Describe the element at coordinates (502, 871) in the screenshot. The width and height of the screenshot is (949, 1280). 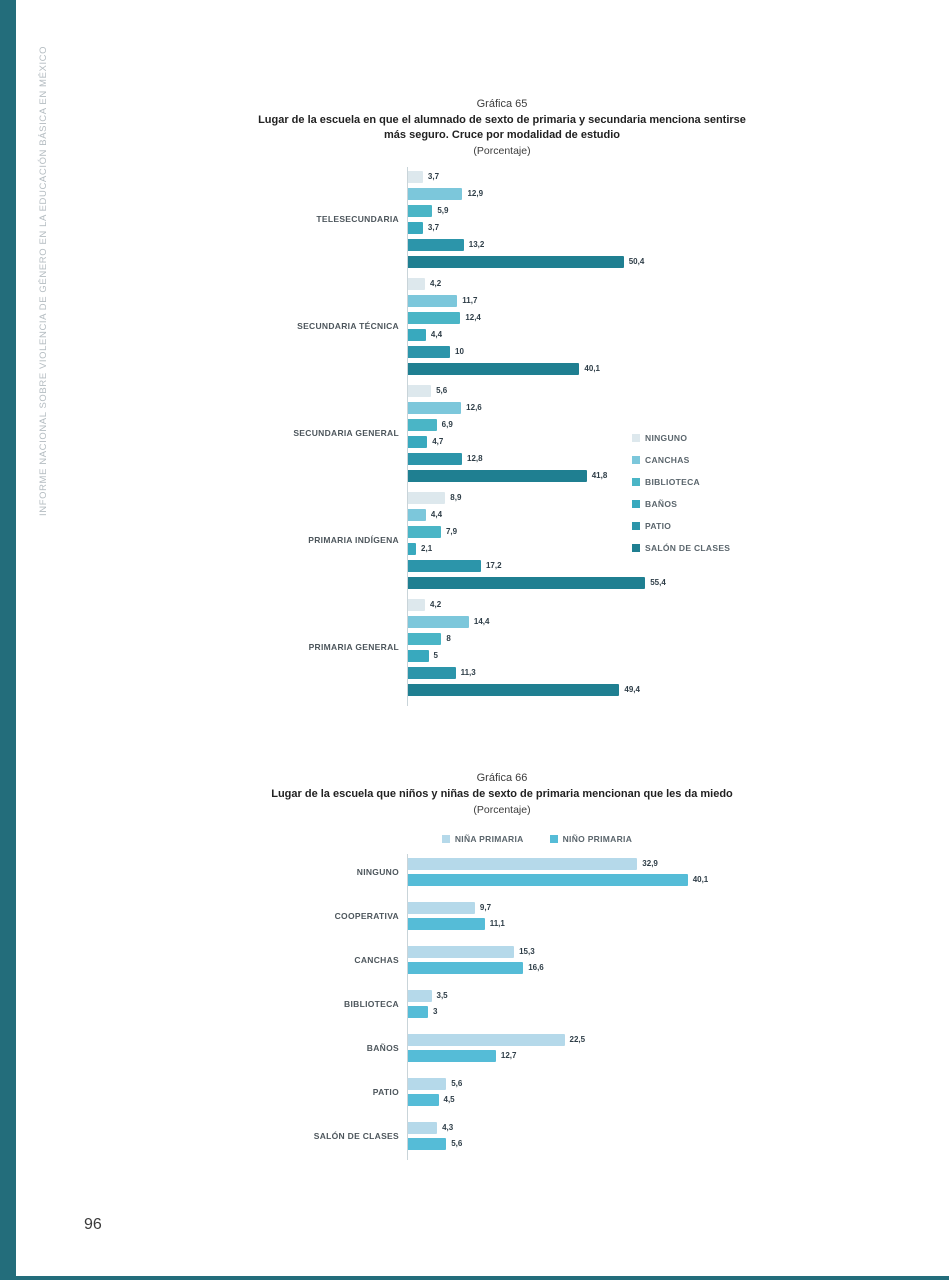
I see `chart-category-group: NINGUNO 32,9 40,1` at that location.